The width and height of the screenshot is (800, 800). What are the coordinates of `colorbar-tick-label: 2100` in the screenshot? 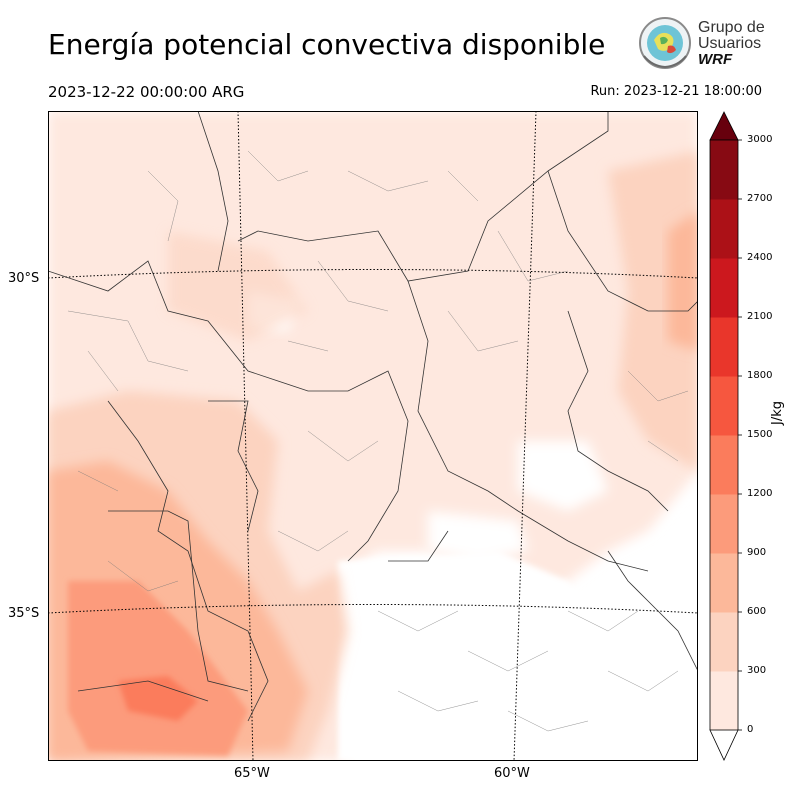 It's located at (760, 316).